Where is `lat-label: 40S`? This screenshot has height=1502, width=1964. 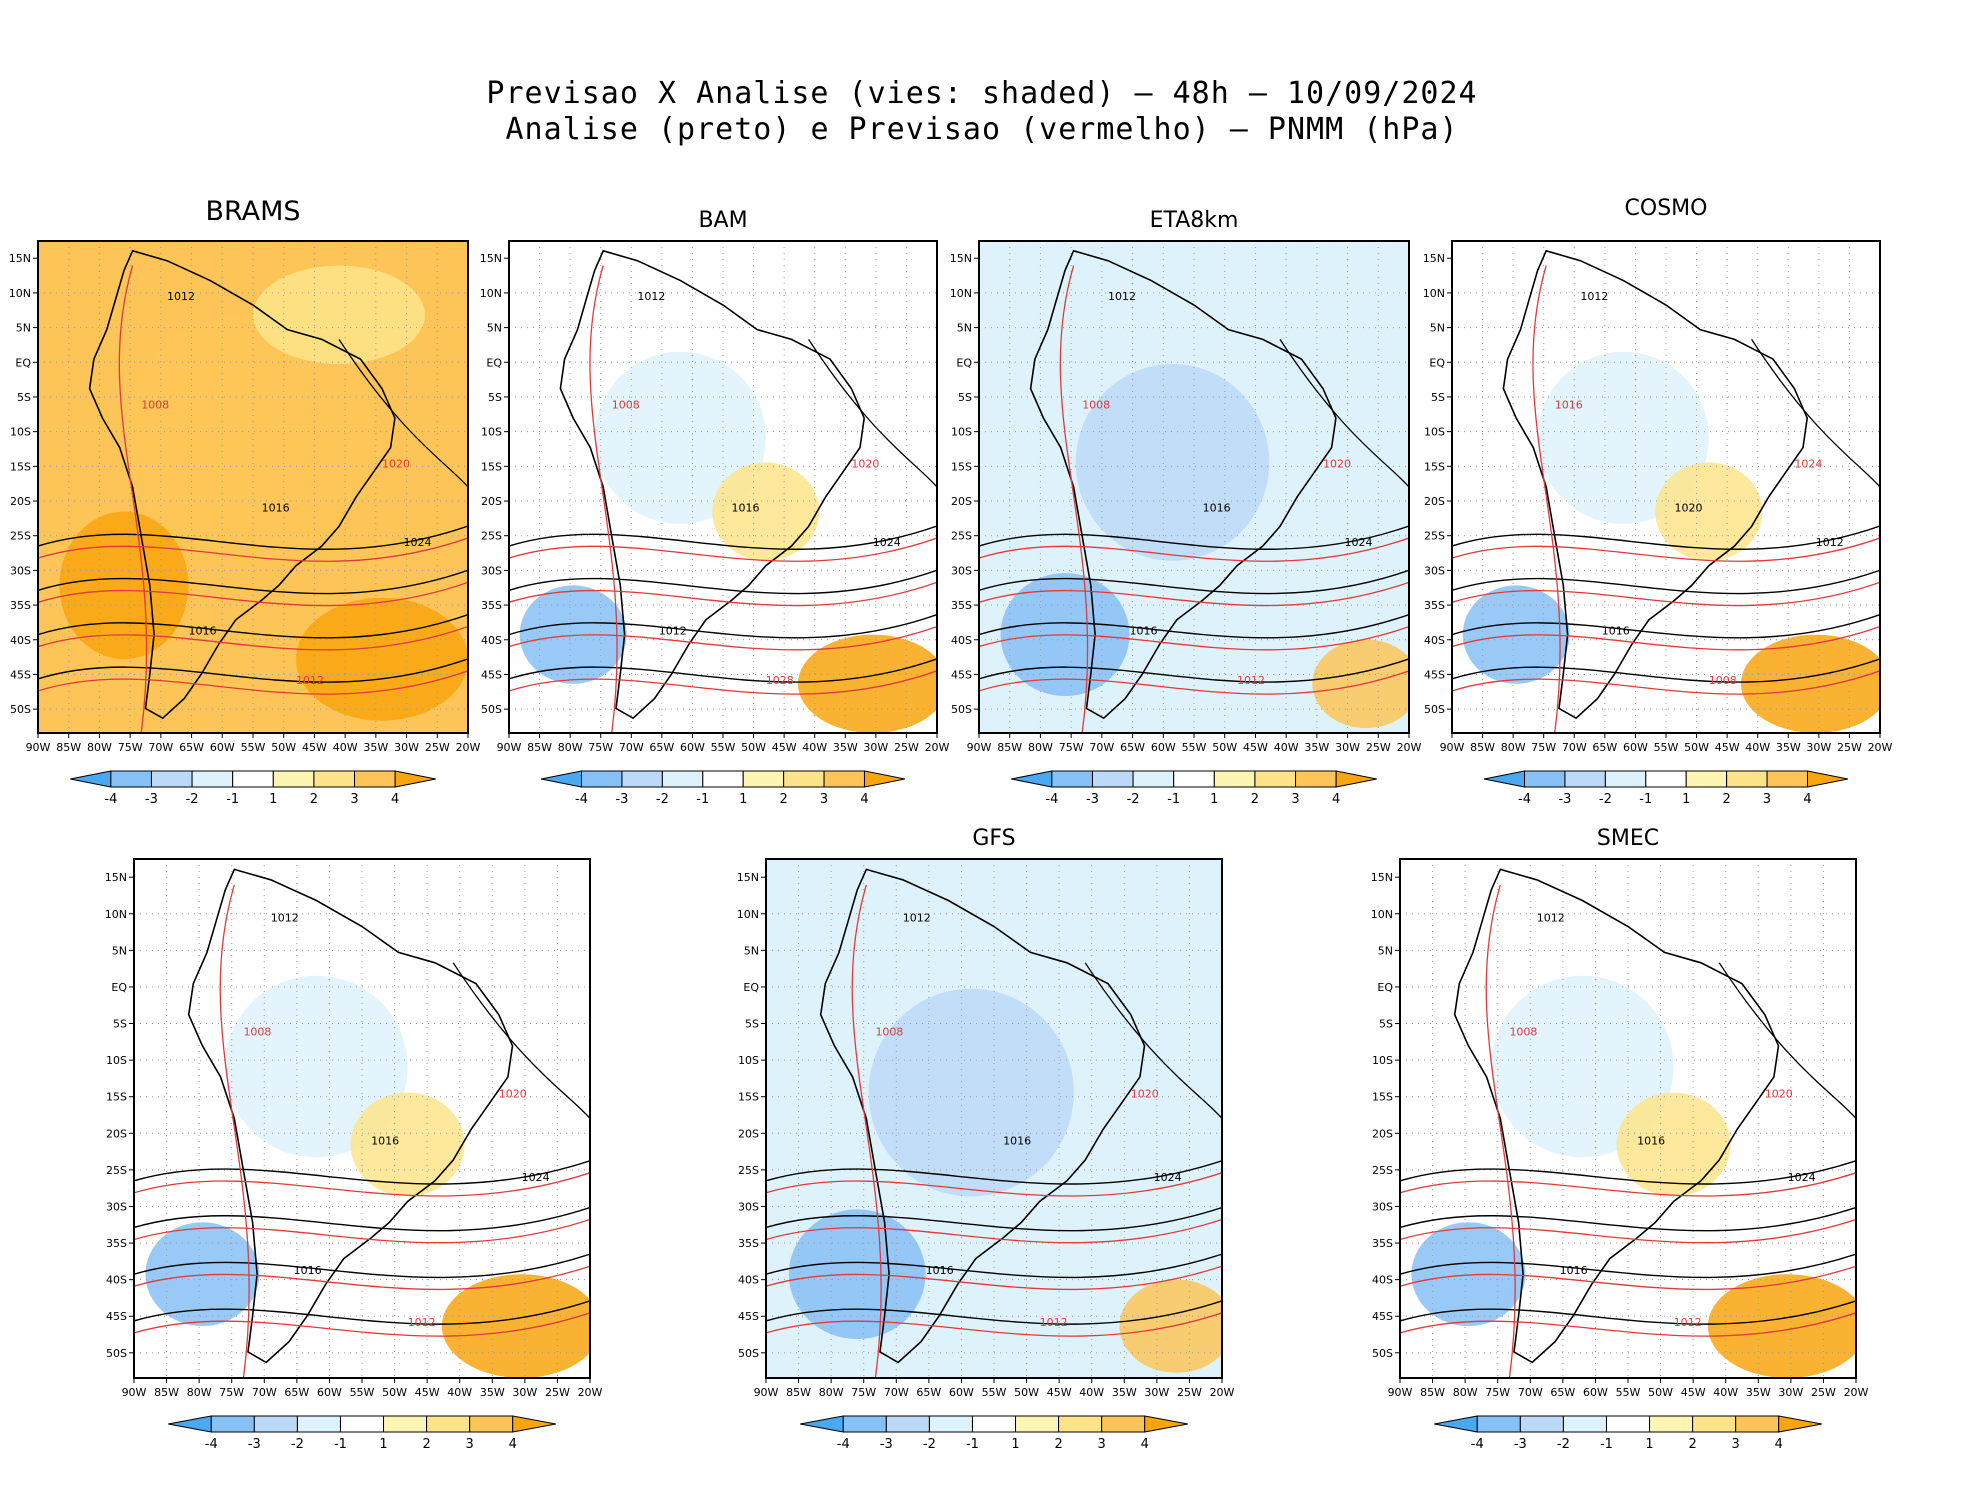
lat-label: 40S is located at coordinates (748, 1280).